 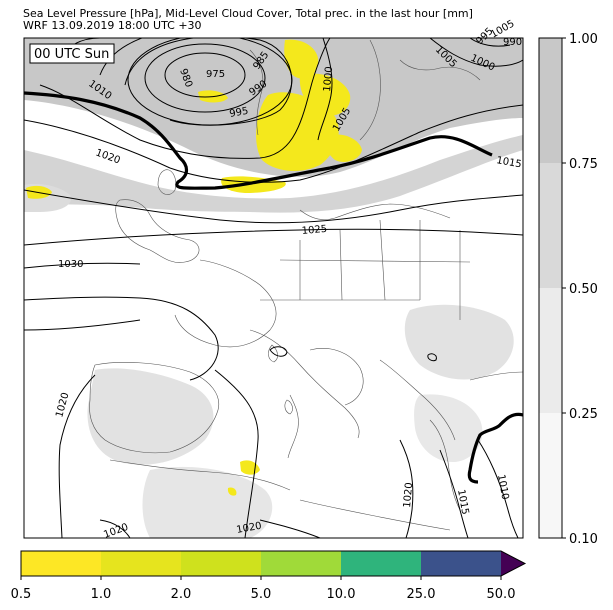 I want to click on precip-colorbar-tick-label: 50.0, so click(x=501, y=594).